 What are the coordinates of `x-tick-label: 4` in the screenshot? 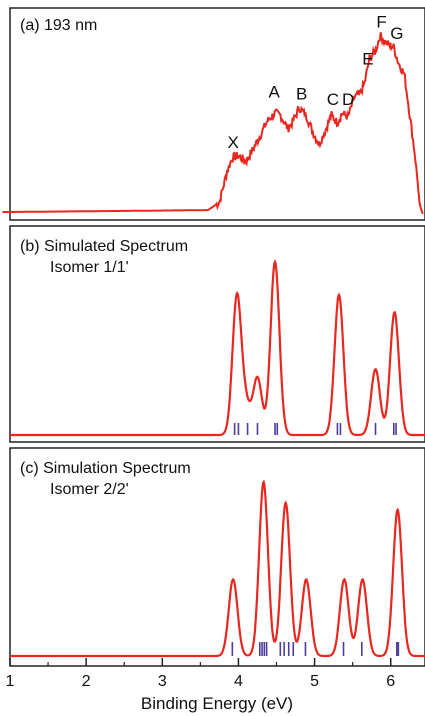 It's located at (238, 681).